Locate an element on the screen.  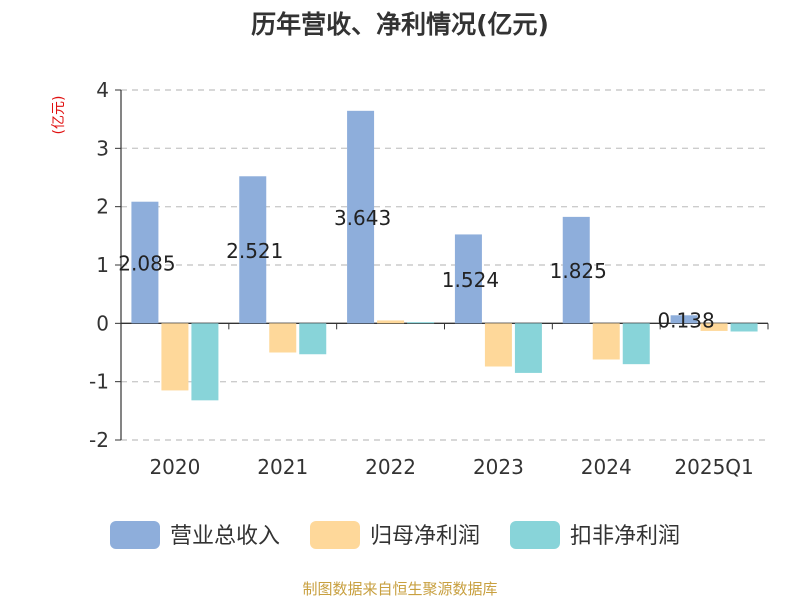
source-note: 制图数据来自恒生聚源数据库 is located at coordinates (399, 589).